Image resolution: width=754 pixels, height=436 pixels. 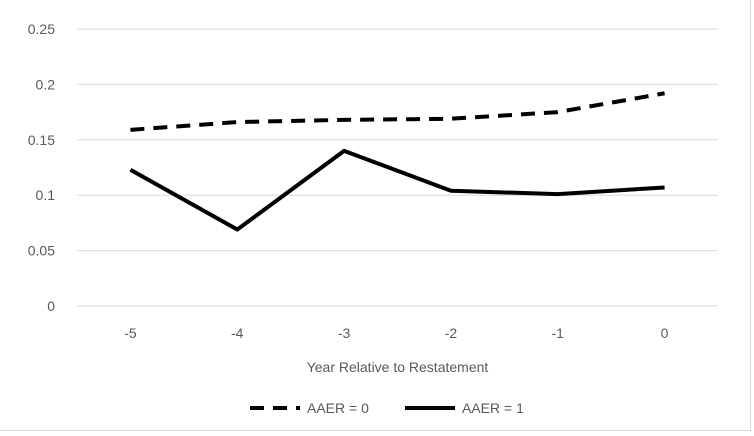 I want to click on legend-label: AAER = 0, so click(x=338, y=408).